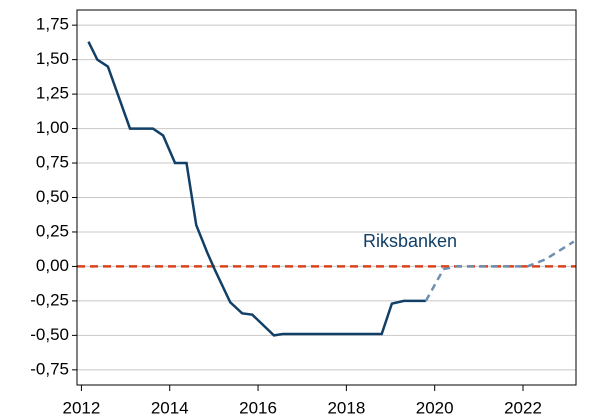 The image size is (589, 420). I want to click on x-tick-label: 2012, so click(82, 407).